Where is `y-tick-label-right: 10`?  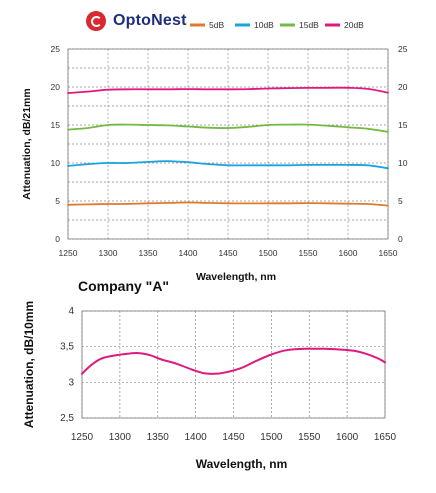
y-tick-label-right: 10 is located at coordinates (403, 163).